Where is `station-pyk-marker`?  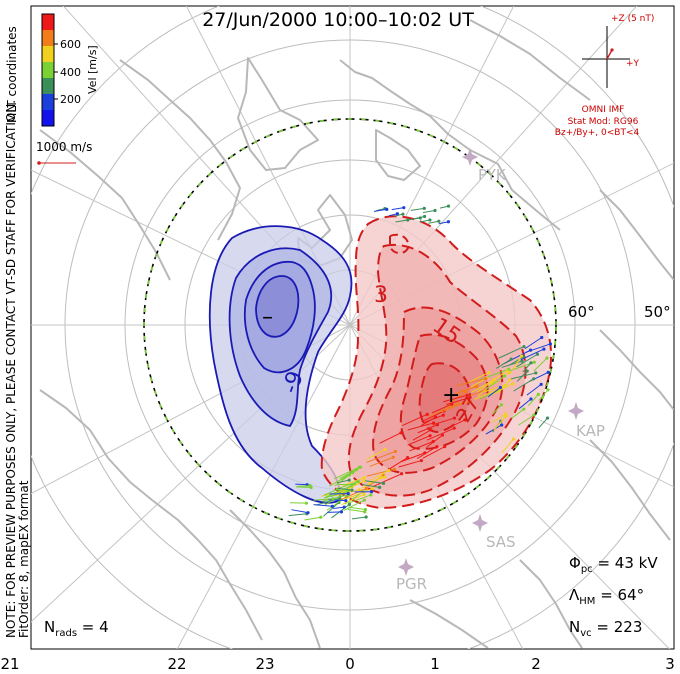 station-pyk-marker is located at coordinates (470, 157).